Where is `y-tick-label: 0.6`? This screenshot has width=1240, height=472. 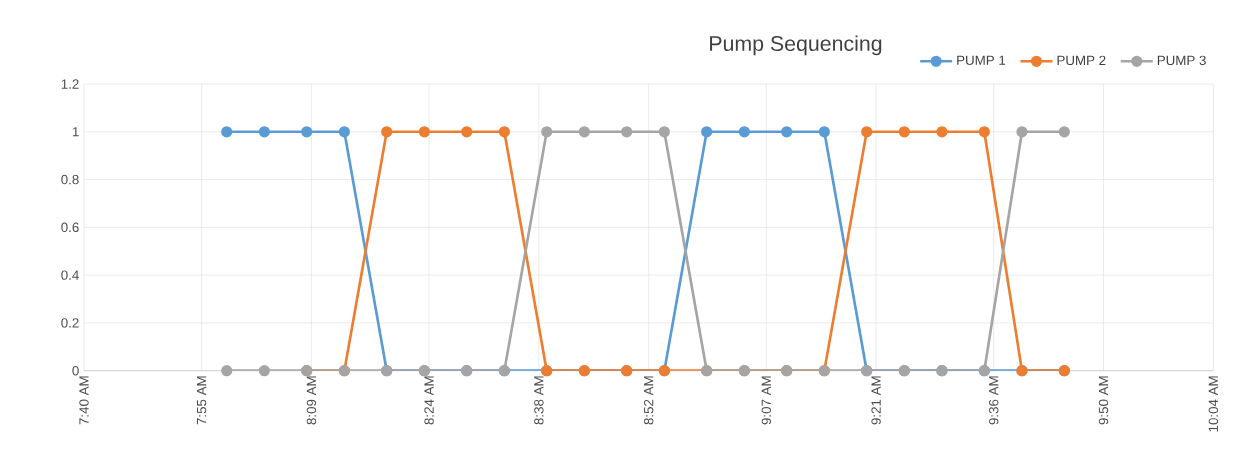
y-tick-label: 0.6 is located at coordinates (70, 227).